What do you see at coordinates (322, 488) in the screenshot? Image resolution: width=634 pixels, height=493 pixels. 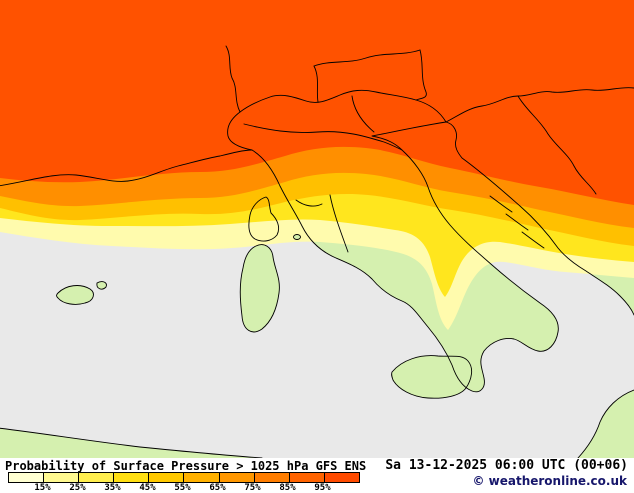 I see `legend-percent-label: 95%` at bounding box center [322, 488].